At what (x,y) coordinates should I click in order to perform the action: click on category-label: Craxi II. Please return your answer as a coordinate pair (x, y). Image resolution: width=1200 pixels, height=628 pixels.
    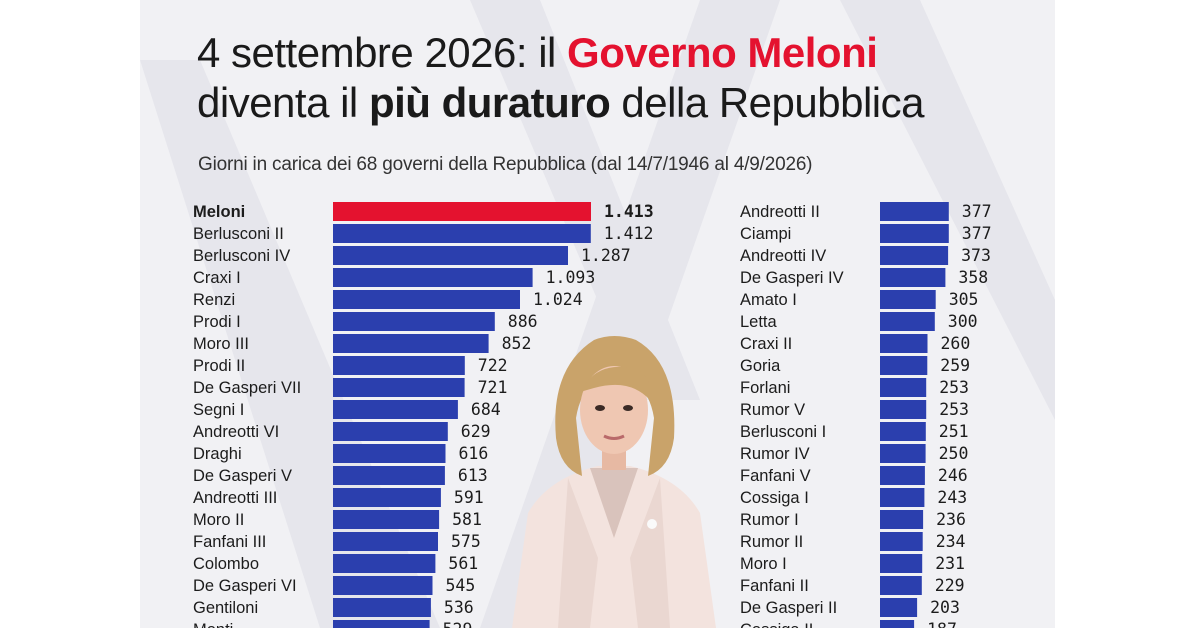
    Looking at the image, I should click on (766, 344).